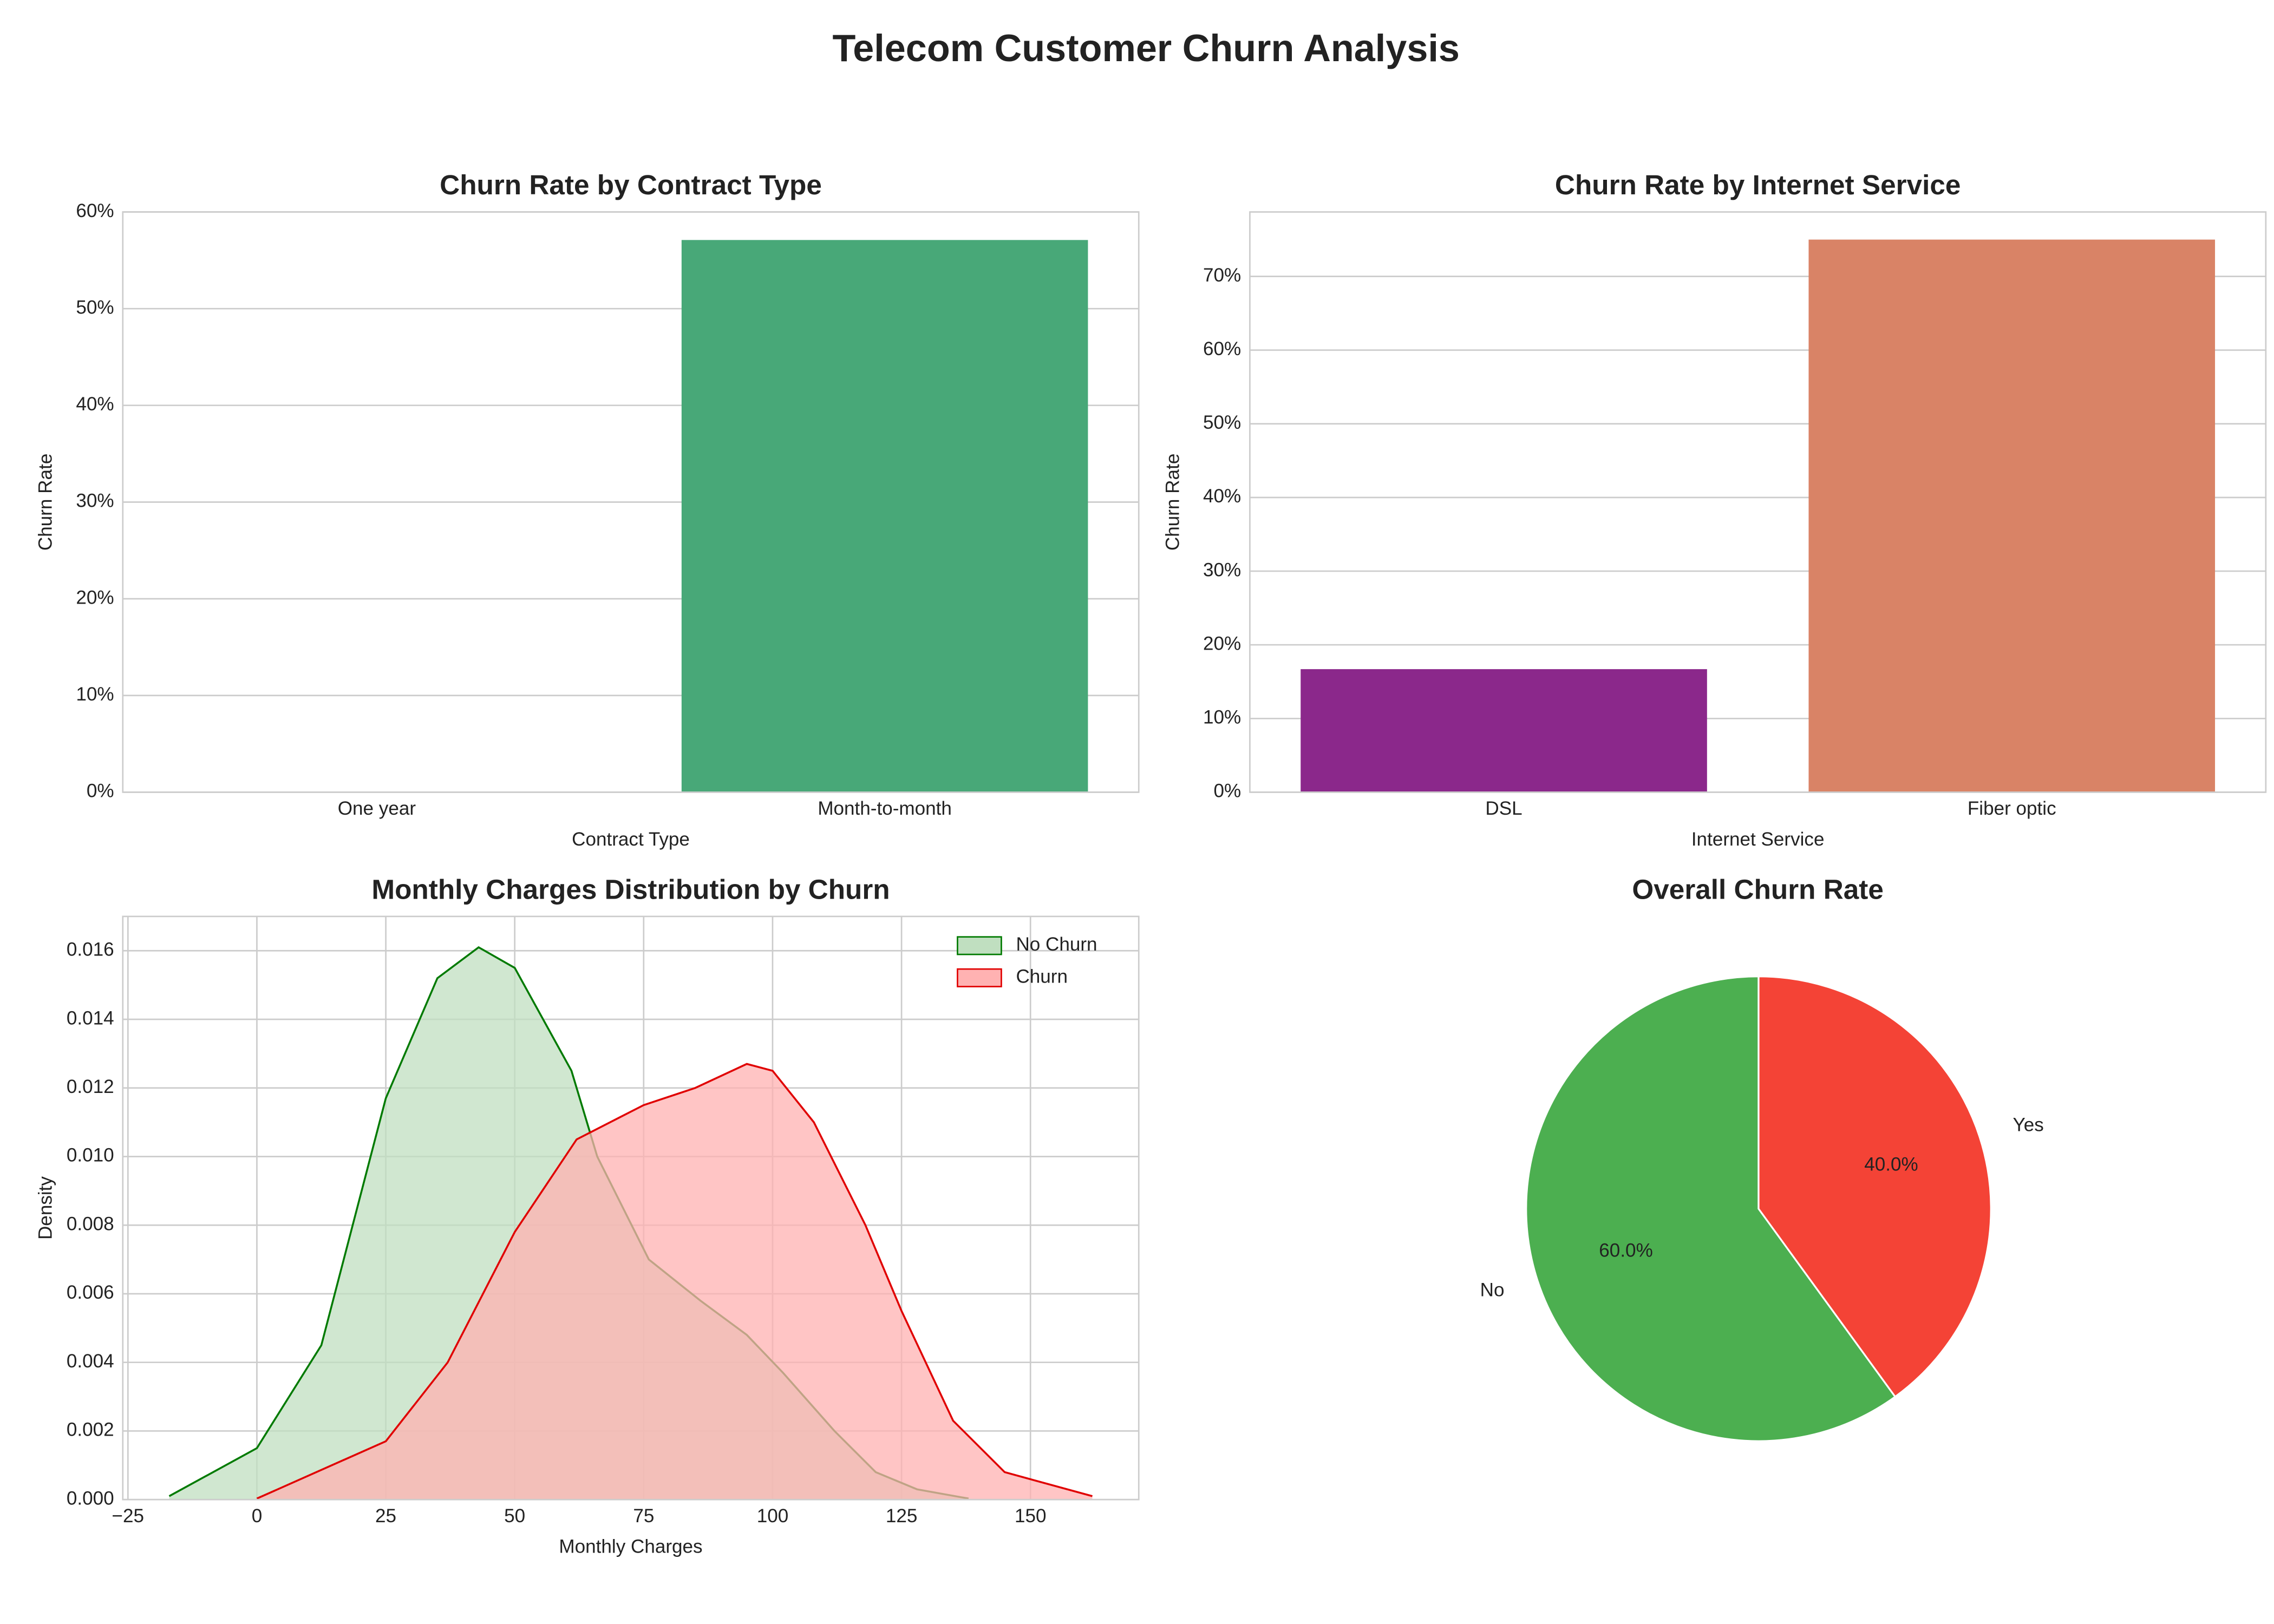 This screenshot has width=2274, height=1624. Describe the element at coordinates (91, 1292) in the screenshot. I see `y-tick-label: 0.006` at that location.